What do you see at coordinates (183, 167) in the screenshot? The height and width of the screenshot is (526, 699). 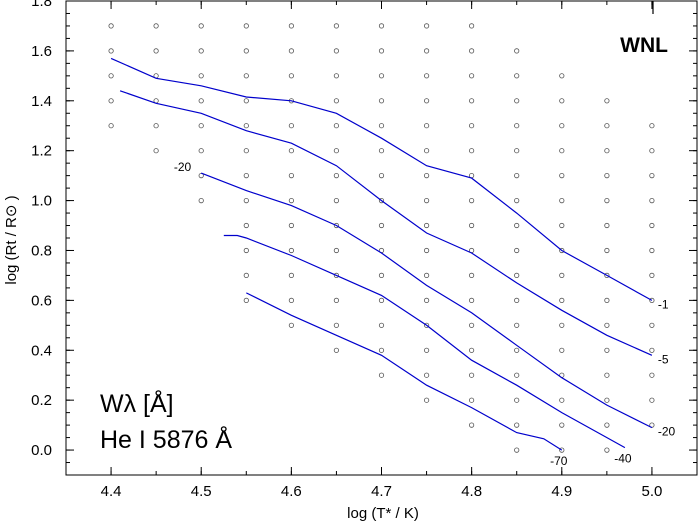 I see `contour-label-start: -20` at bounding box center [183, 167].